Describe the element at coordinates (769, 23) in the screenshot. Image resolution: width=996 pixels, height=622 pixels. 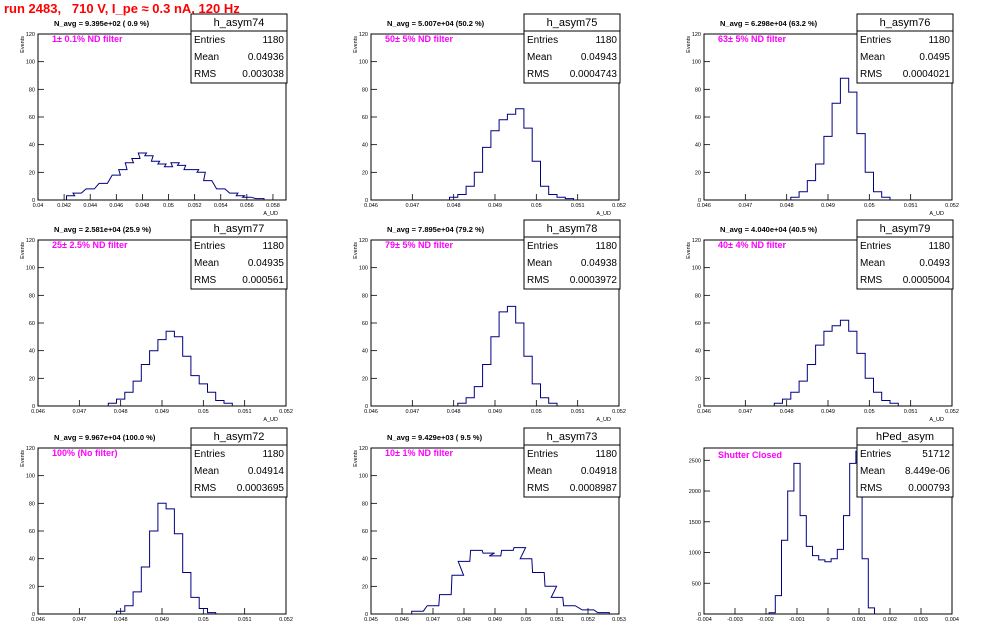
I see `navg-label: N_avg = 6.298e+04 (63.2 %)` at that location.